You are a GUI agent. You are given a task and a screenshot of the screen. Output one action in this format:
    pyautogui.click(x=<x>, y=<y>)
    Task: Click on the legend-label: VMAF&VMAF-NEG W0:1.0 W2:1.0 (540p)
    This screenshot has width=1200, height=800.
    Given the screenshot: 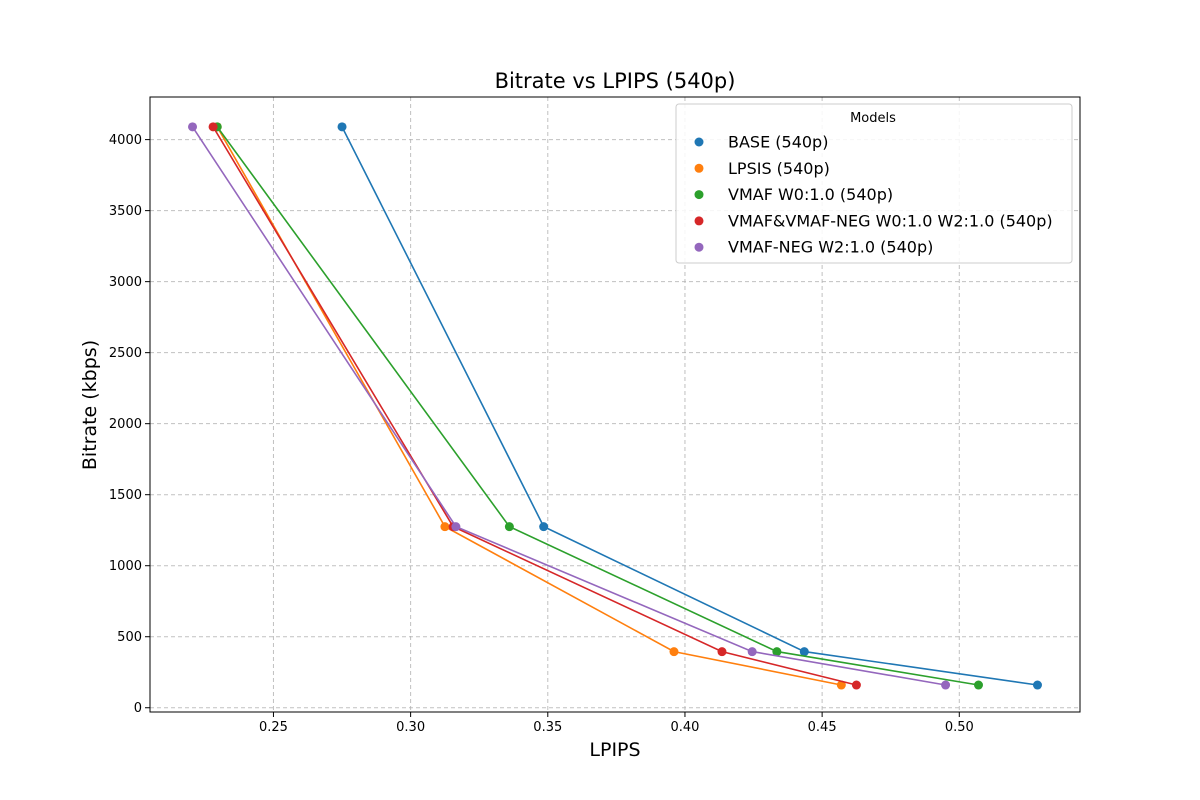 What is the action you would take?
    pyautogui.click(x=890, y=220)
    